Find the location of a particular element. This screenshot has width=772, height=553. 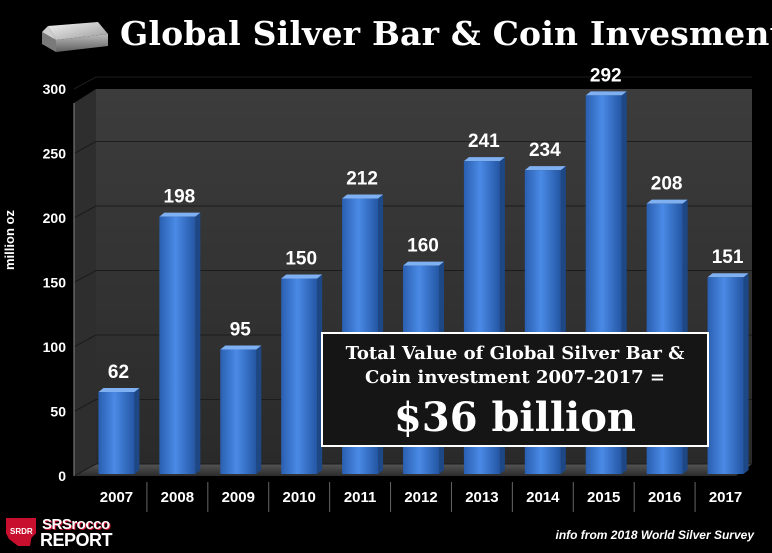

bar-value-label: 212 is located at coordinates (362, 179).